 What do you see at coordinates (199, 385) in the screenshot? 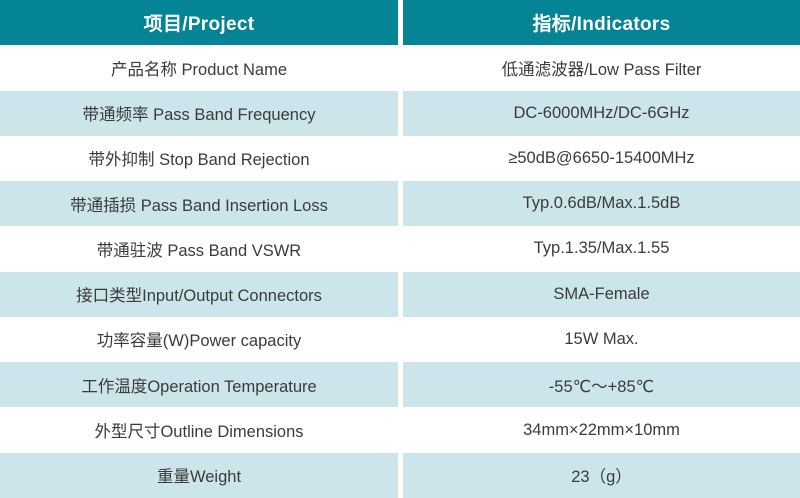
I see `cell-project: 工作温度Operation Temperature` at bounding box center [199, 385].